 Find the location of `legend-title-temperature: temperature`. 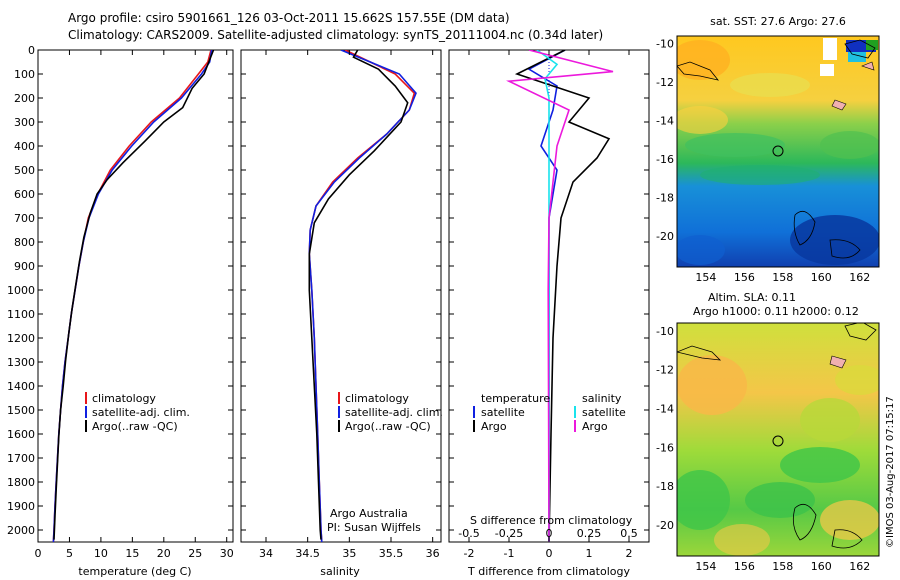

legend-title-temperature: temperature is located at coordinates (515, 398).